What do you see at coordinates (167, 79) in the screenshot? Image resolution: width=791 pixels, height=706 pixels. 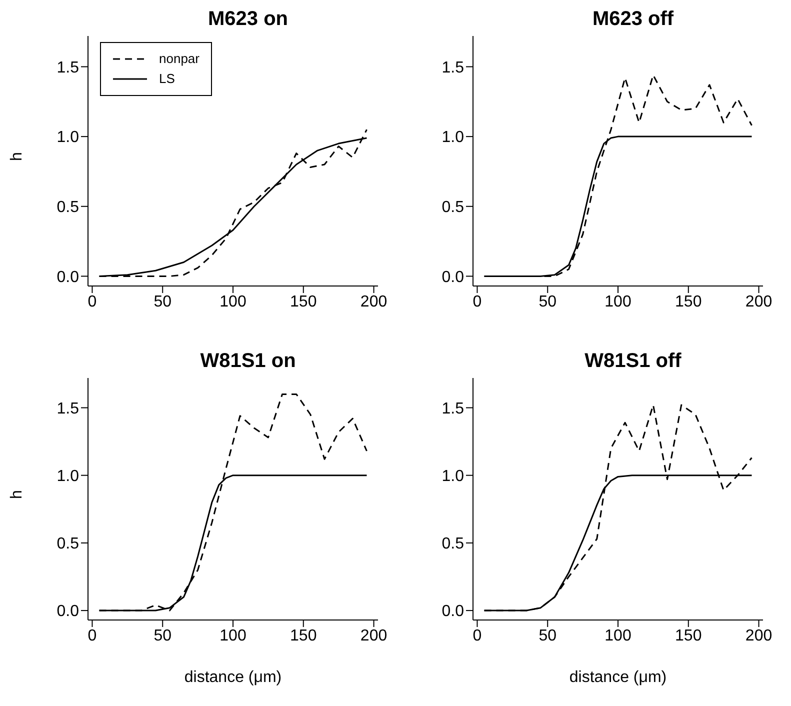 I see `legend-label: LS` at bounding box center [167, 79].